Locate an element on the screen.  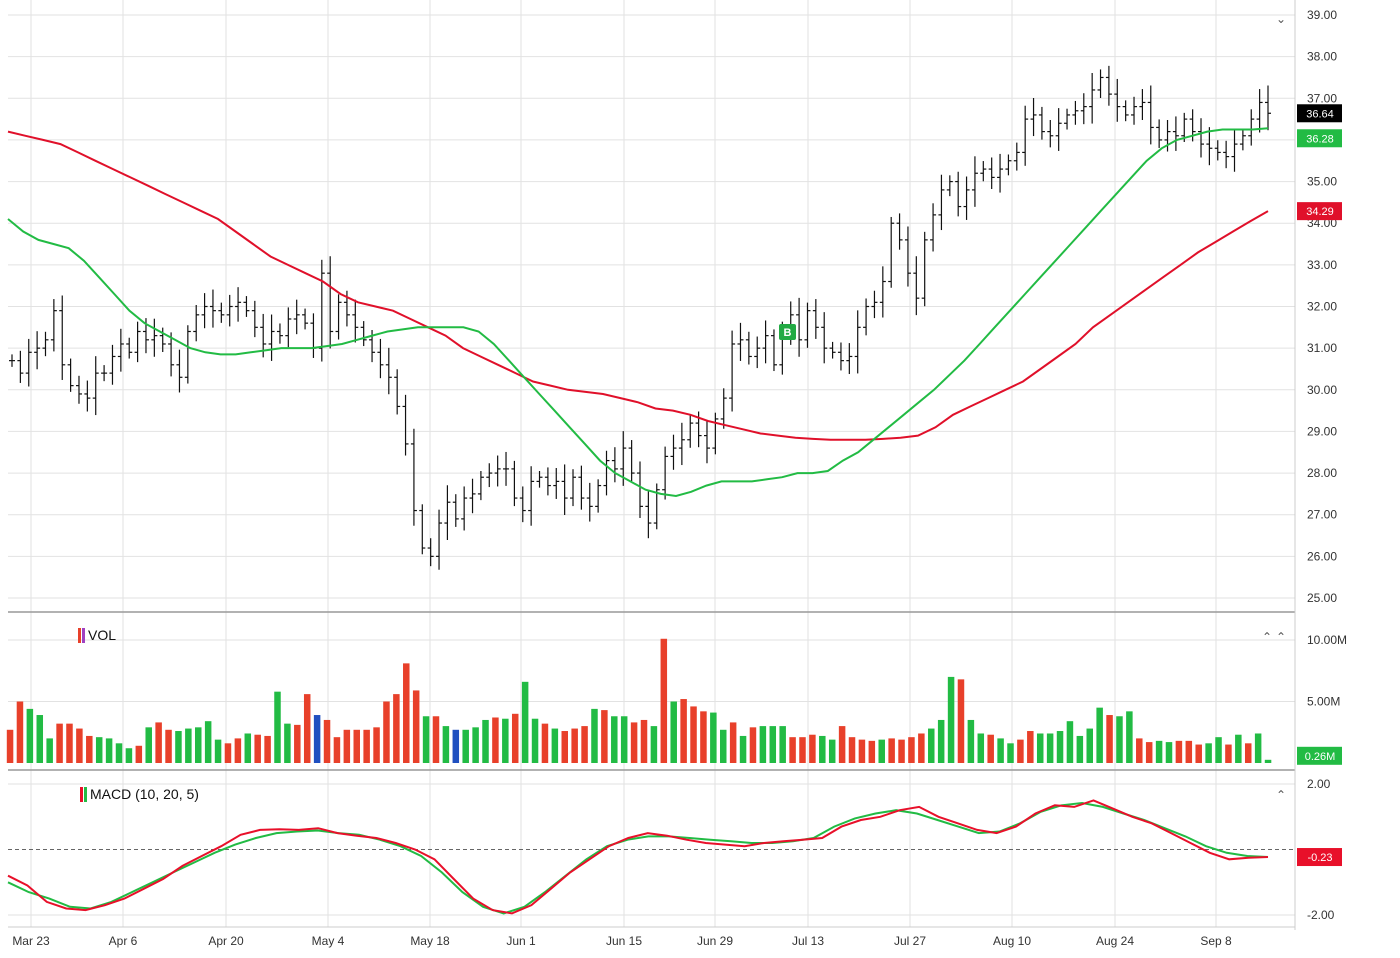
price-tick-label: 28.00 is located at coordinates (1322, 473).